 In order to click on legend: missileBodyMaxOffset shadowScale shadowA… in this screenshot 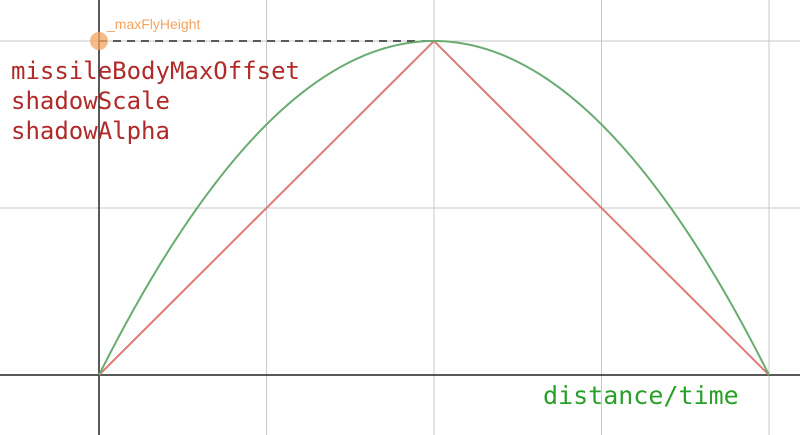, I will do `click(155, 101)`.